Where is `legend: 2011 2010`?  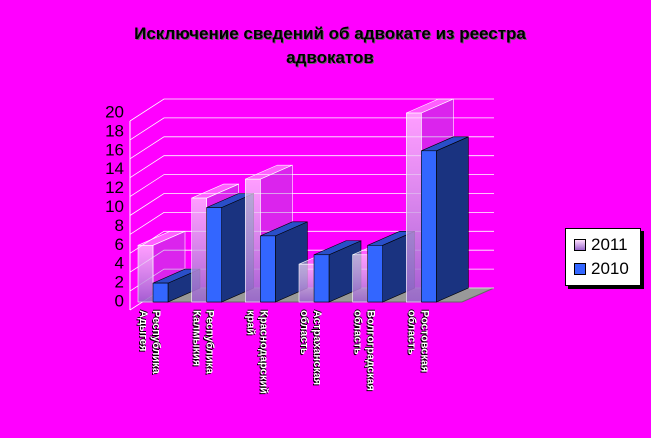
legend: 2011 2010 is located at coordinates (603, 257).